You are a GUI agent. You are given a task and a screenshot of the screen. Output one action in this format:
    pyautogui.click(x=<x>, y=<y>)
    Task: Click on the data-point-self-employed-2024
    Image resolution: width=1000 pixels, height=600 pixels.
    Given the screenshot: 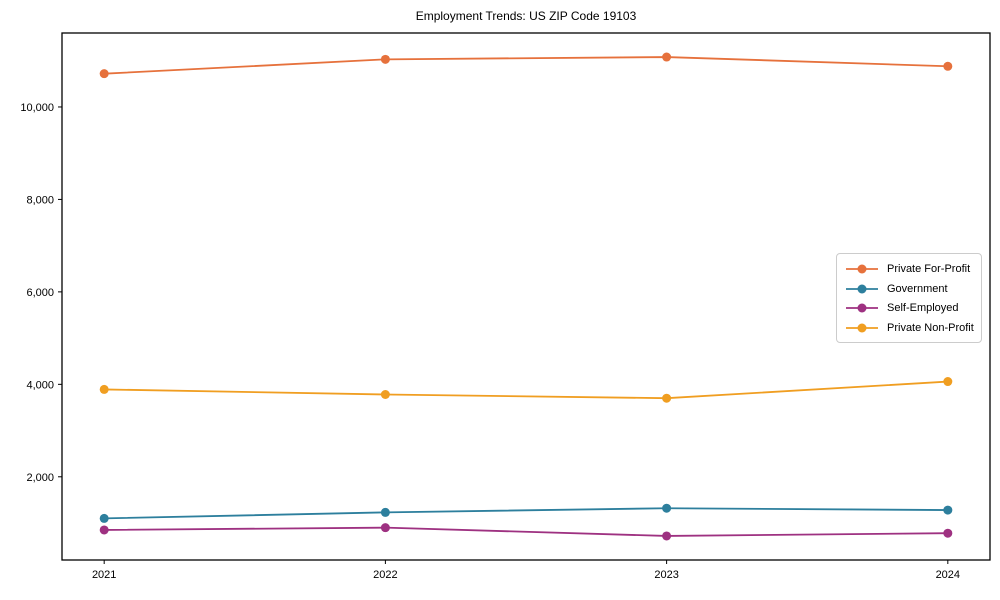 What is the action you would take?
    pyautogui.click(x=948, y=533)
    